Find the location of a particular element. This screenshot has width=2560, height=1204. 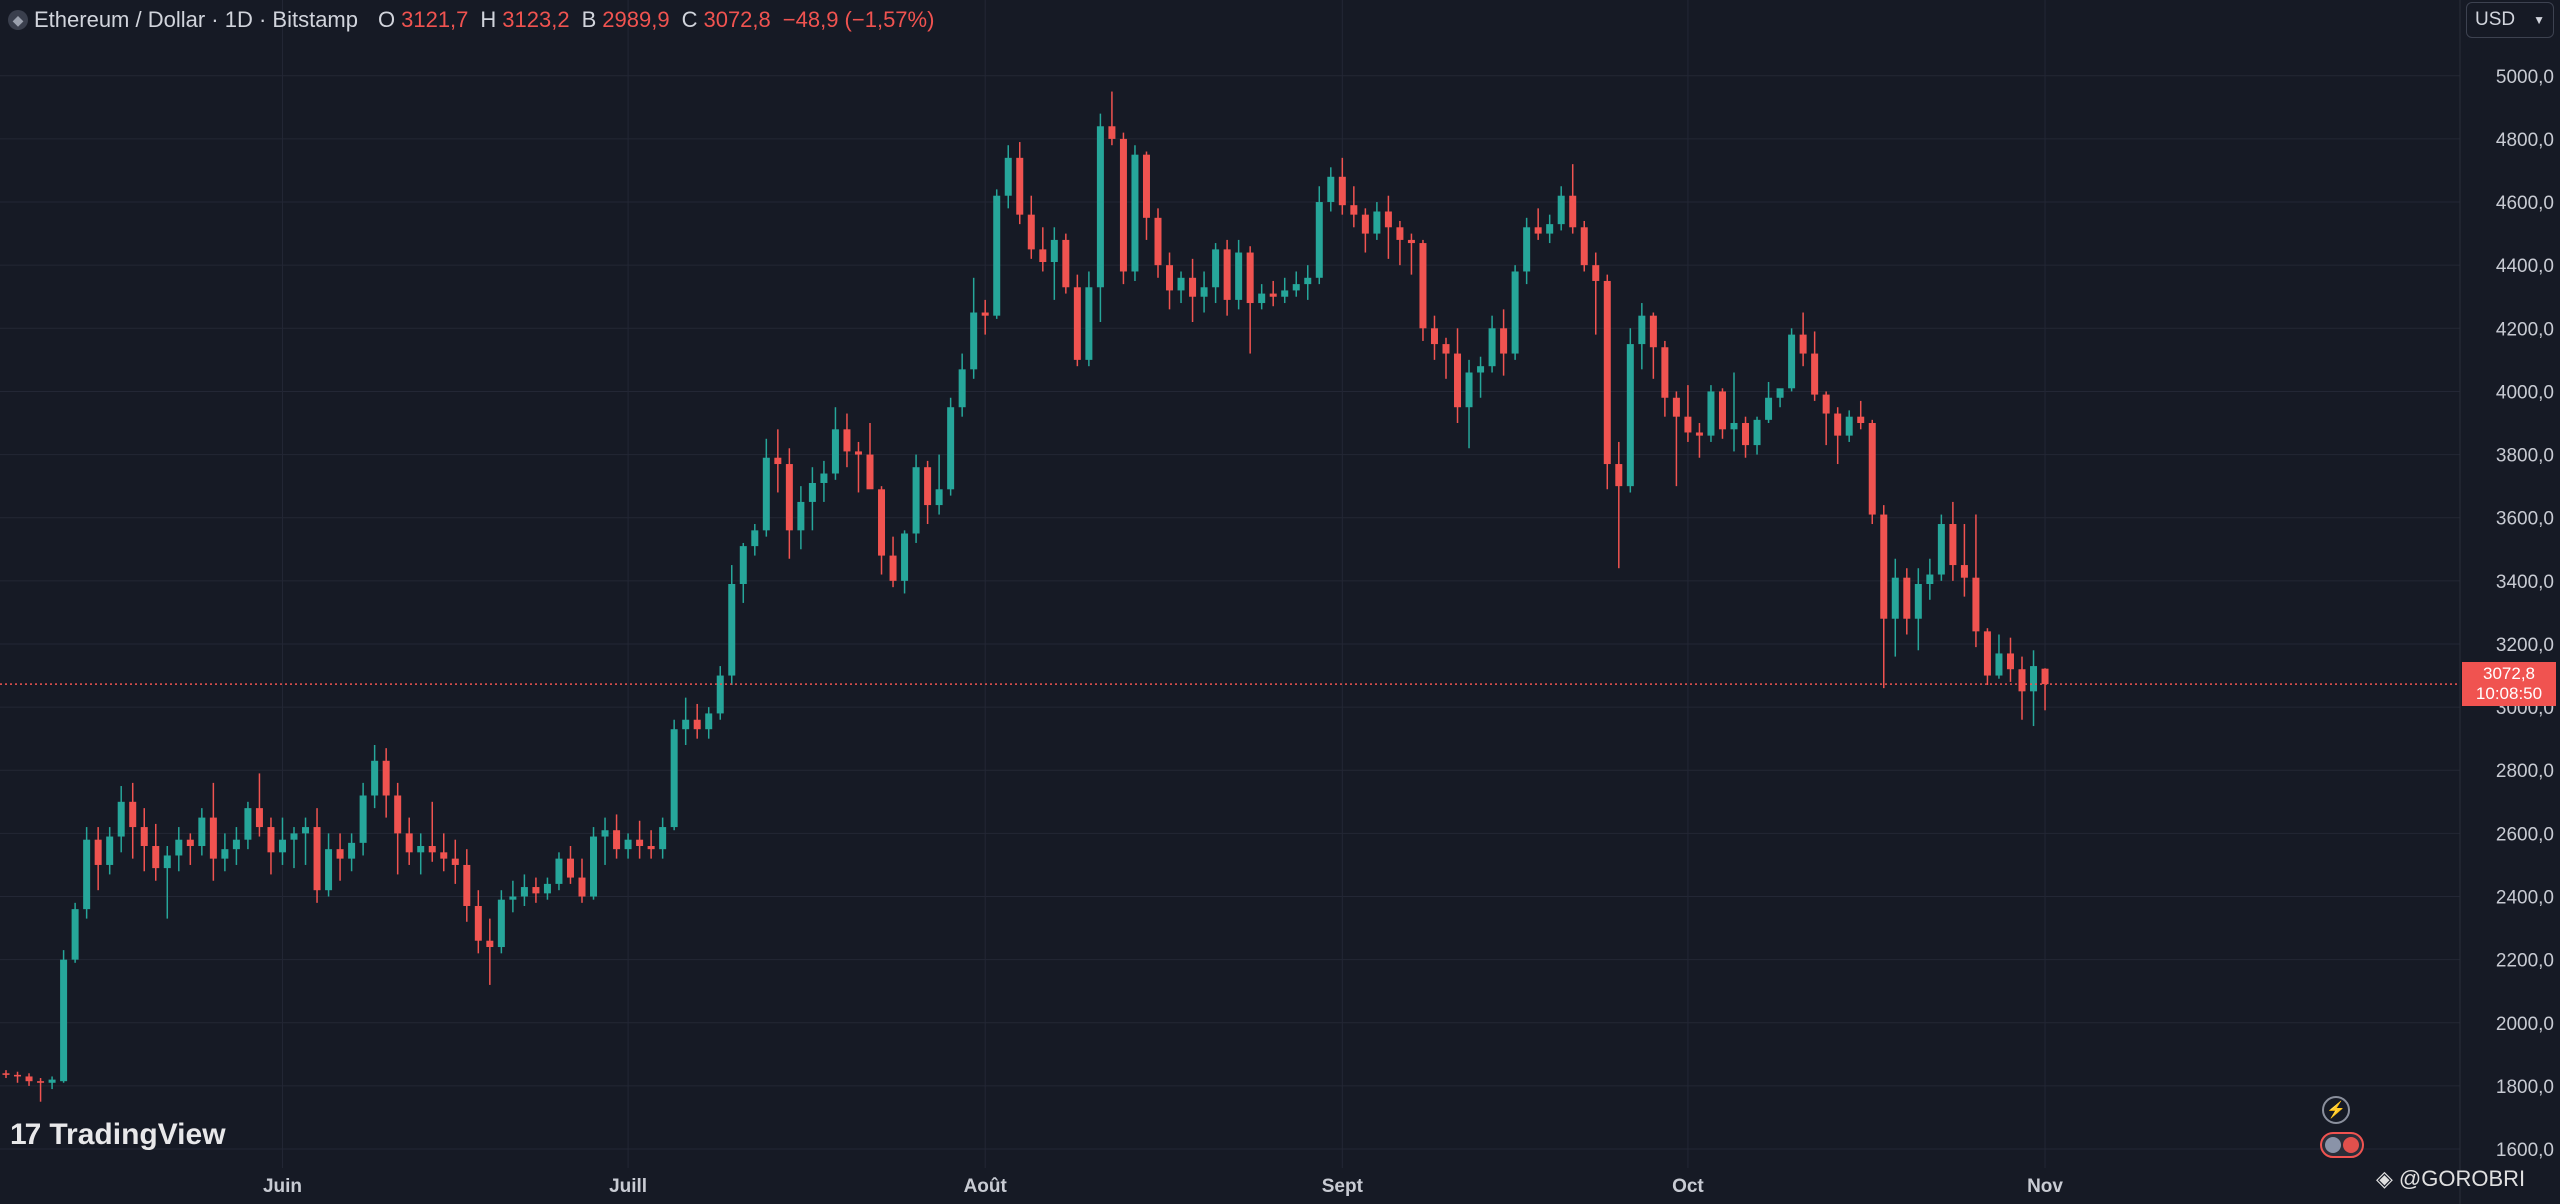

flag-dot is located at coordinates (2333, 1145).